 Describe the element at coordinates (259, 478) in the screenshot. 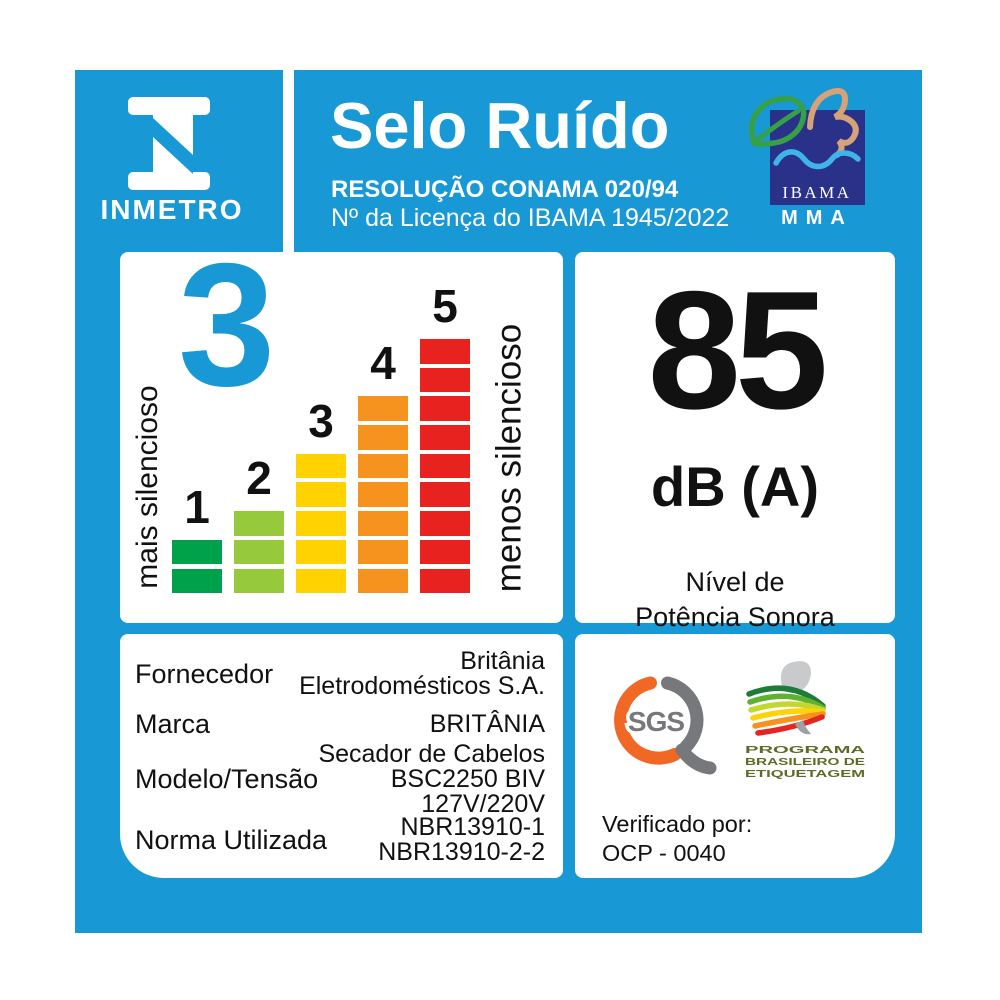

I see `bar-number-label: 2` at that location.